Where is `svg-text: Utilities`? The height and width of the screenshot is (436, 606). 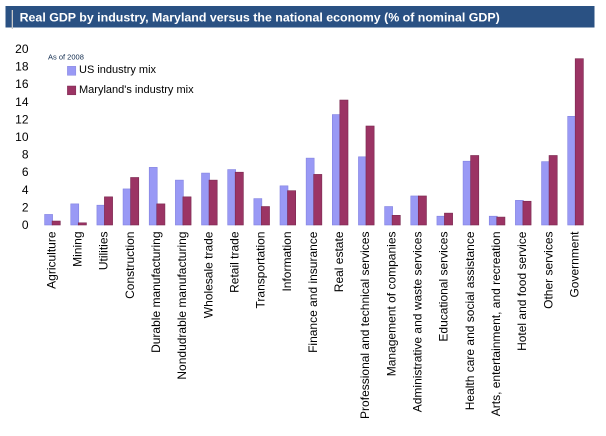 svg-text: Utilities is located at coordinates (104, 251).